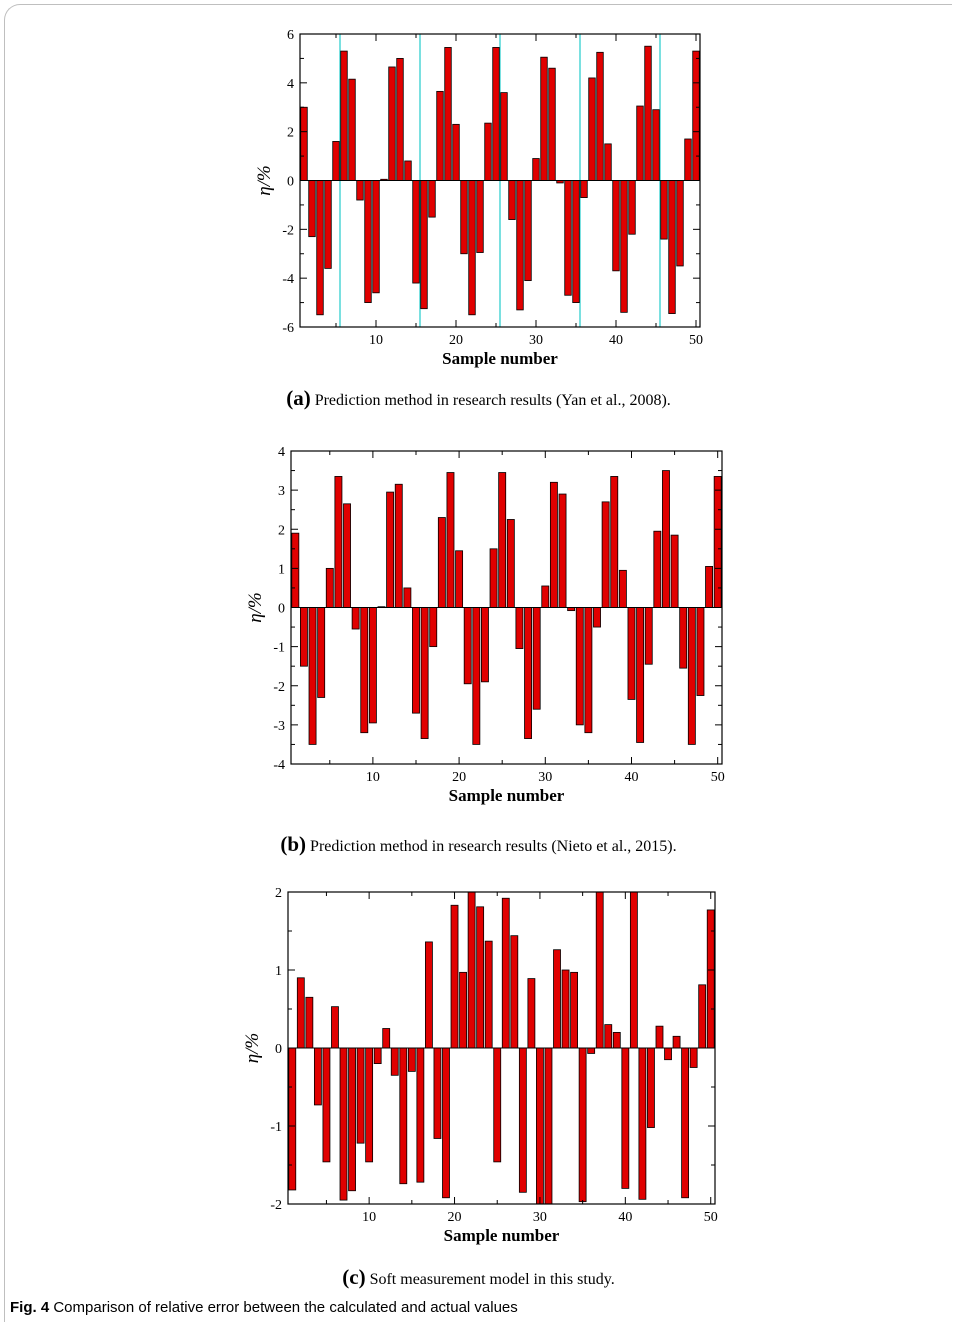 The height and width of the screenshot is (1327, 957). What do you see at coordinates (298, 398) in the screenshot?
I see `subcaption-a-letter: (a)` at bounding box center [298, 398].